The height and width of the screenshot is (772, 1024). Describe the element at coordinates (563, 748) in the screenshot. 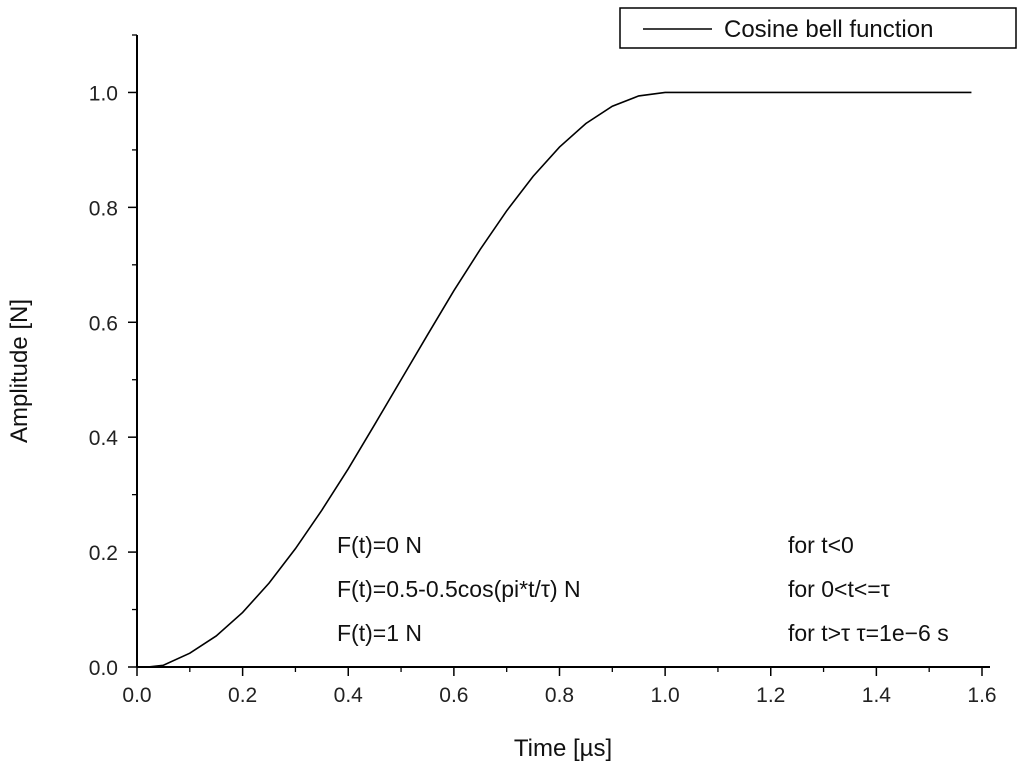

I see `x-axis-title: Time [µs]` at that location.